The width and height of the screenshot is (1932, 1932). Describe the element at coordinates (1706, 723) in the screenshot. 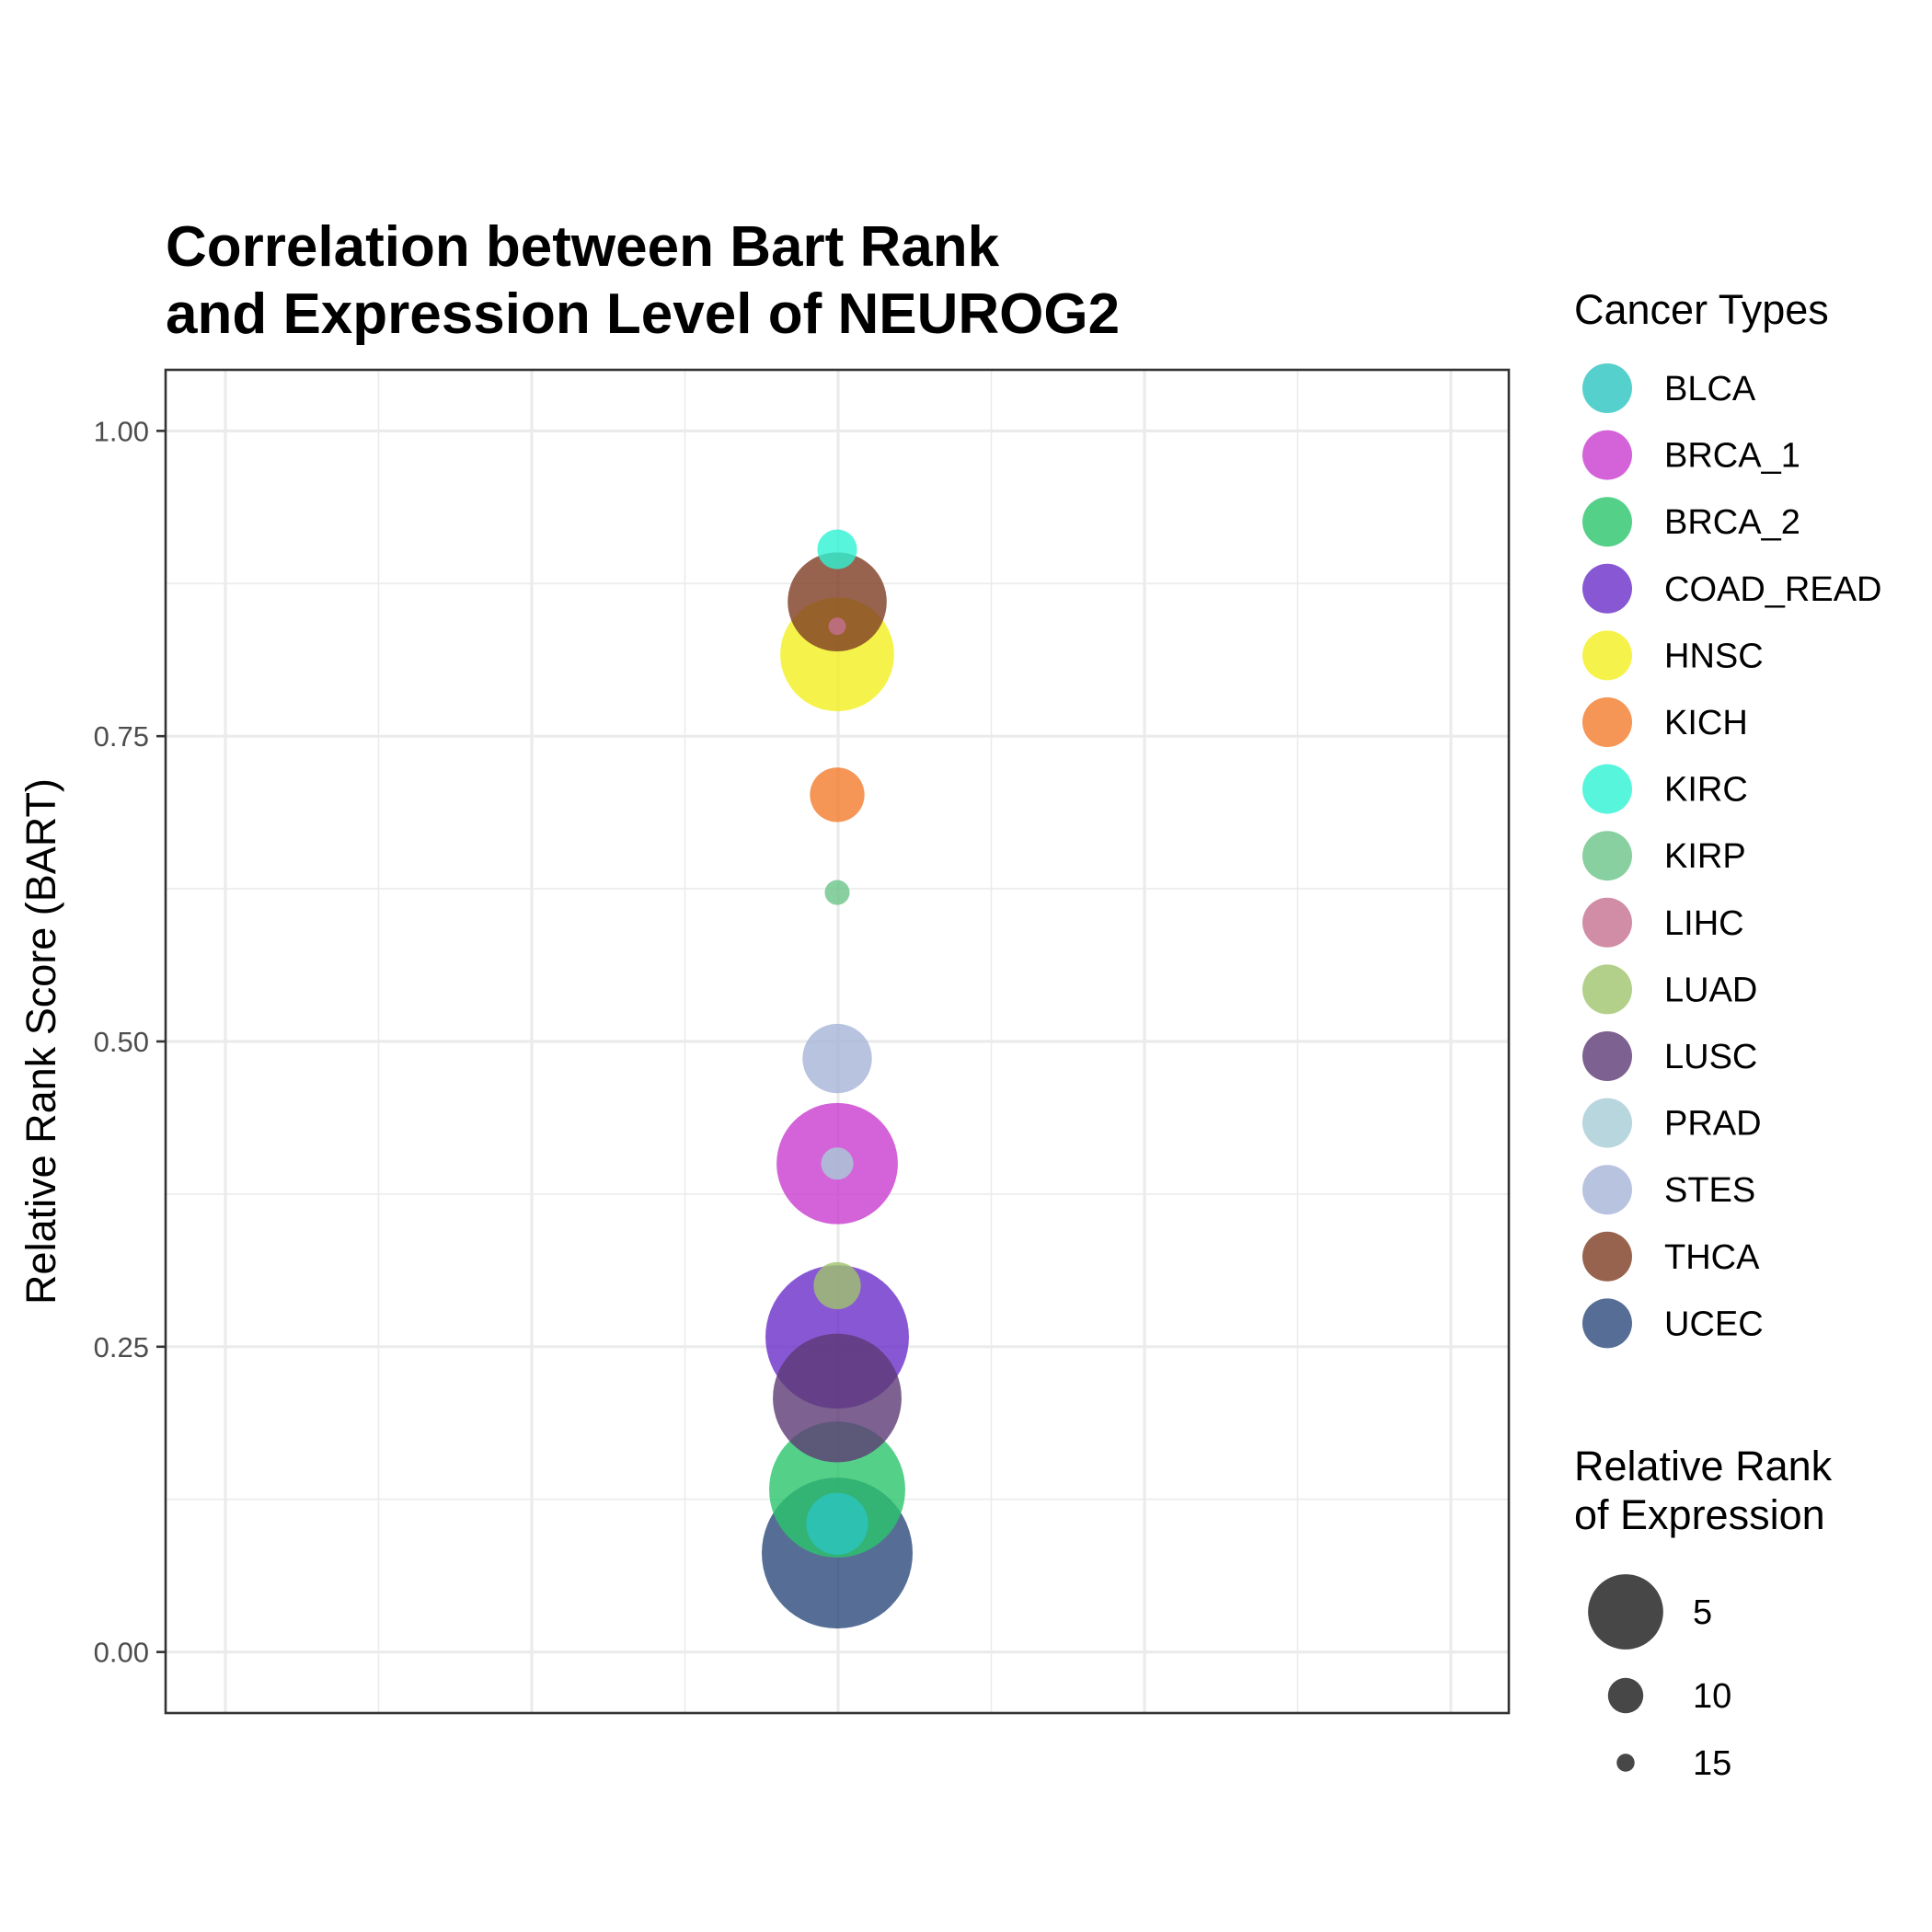

I see `legend-label: KICH` at that location.